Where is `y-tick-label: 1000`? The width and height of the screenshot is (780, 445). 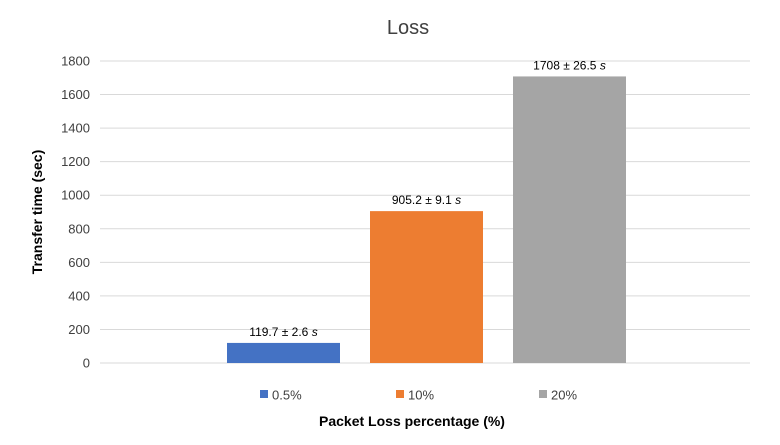
y-tick-label: 1000 is located at coordinates (75, 195).